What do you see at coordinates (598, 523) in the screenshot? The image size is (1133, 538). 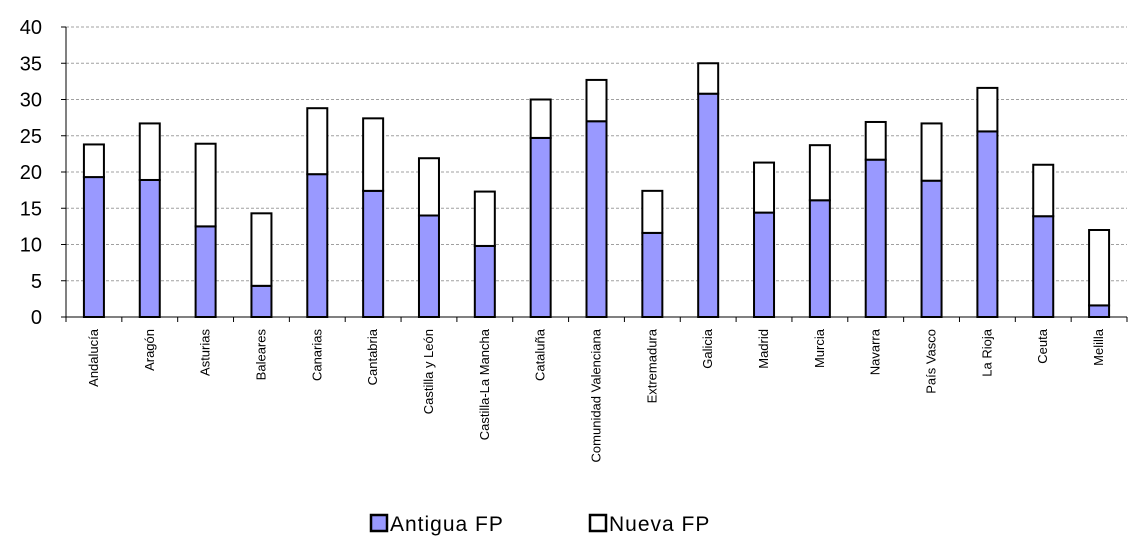 I see `legend-swatch-nueva` at bounding box center [598, 523].